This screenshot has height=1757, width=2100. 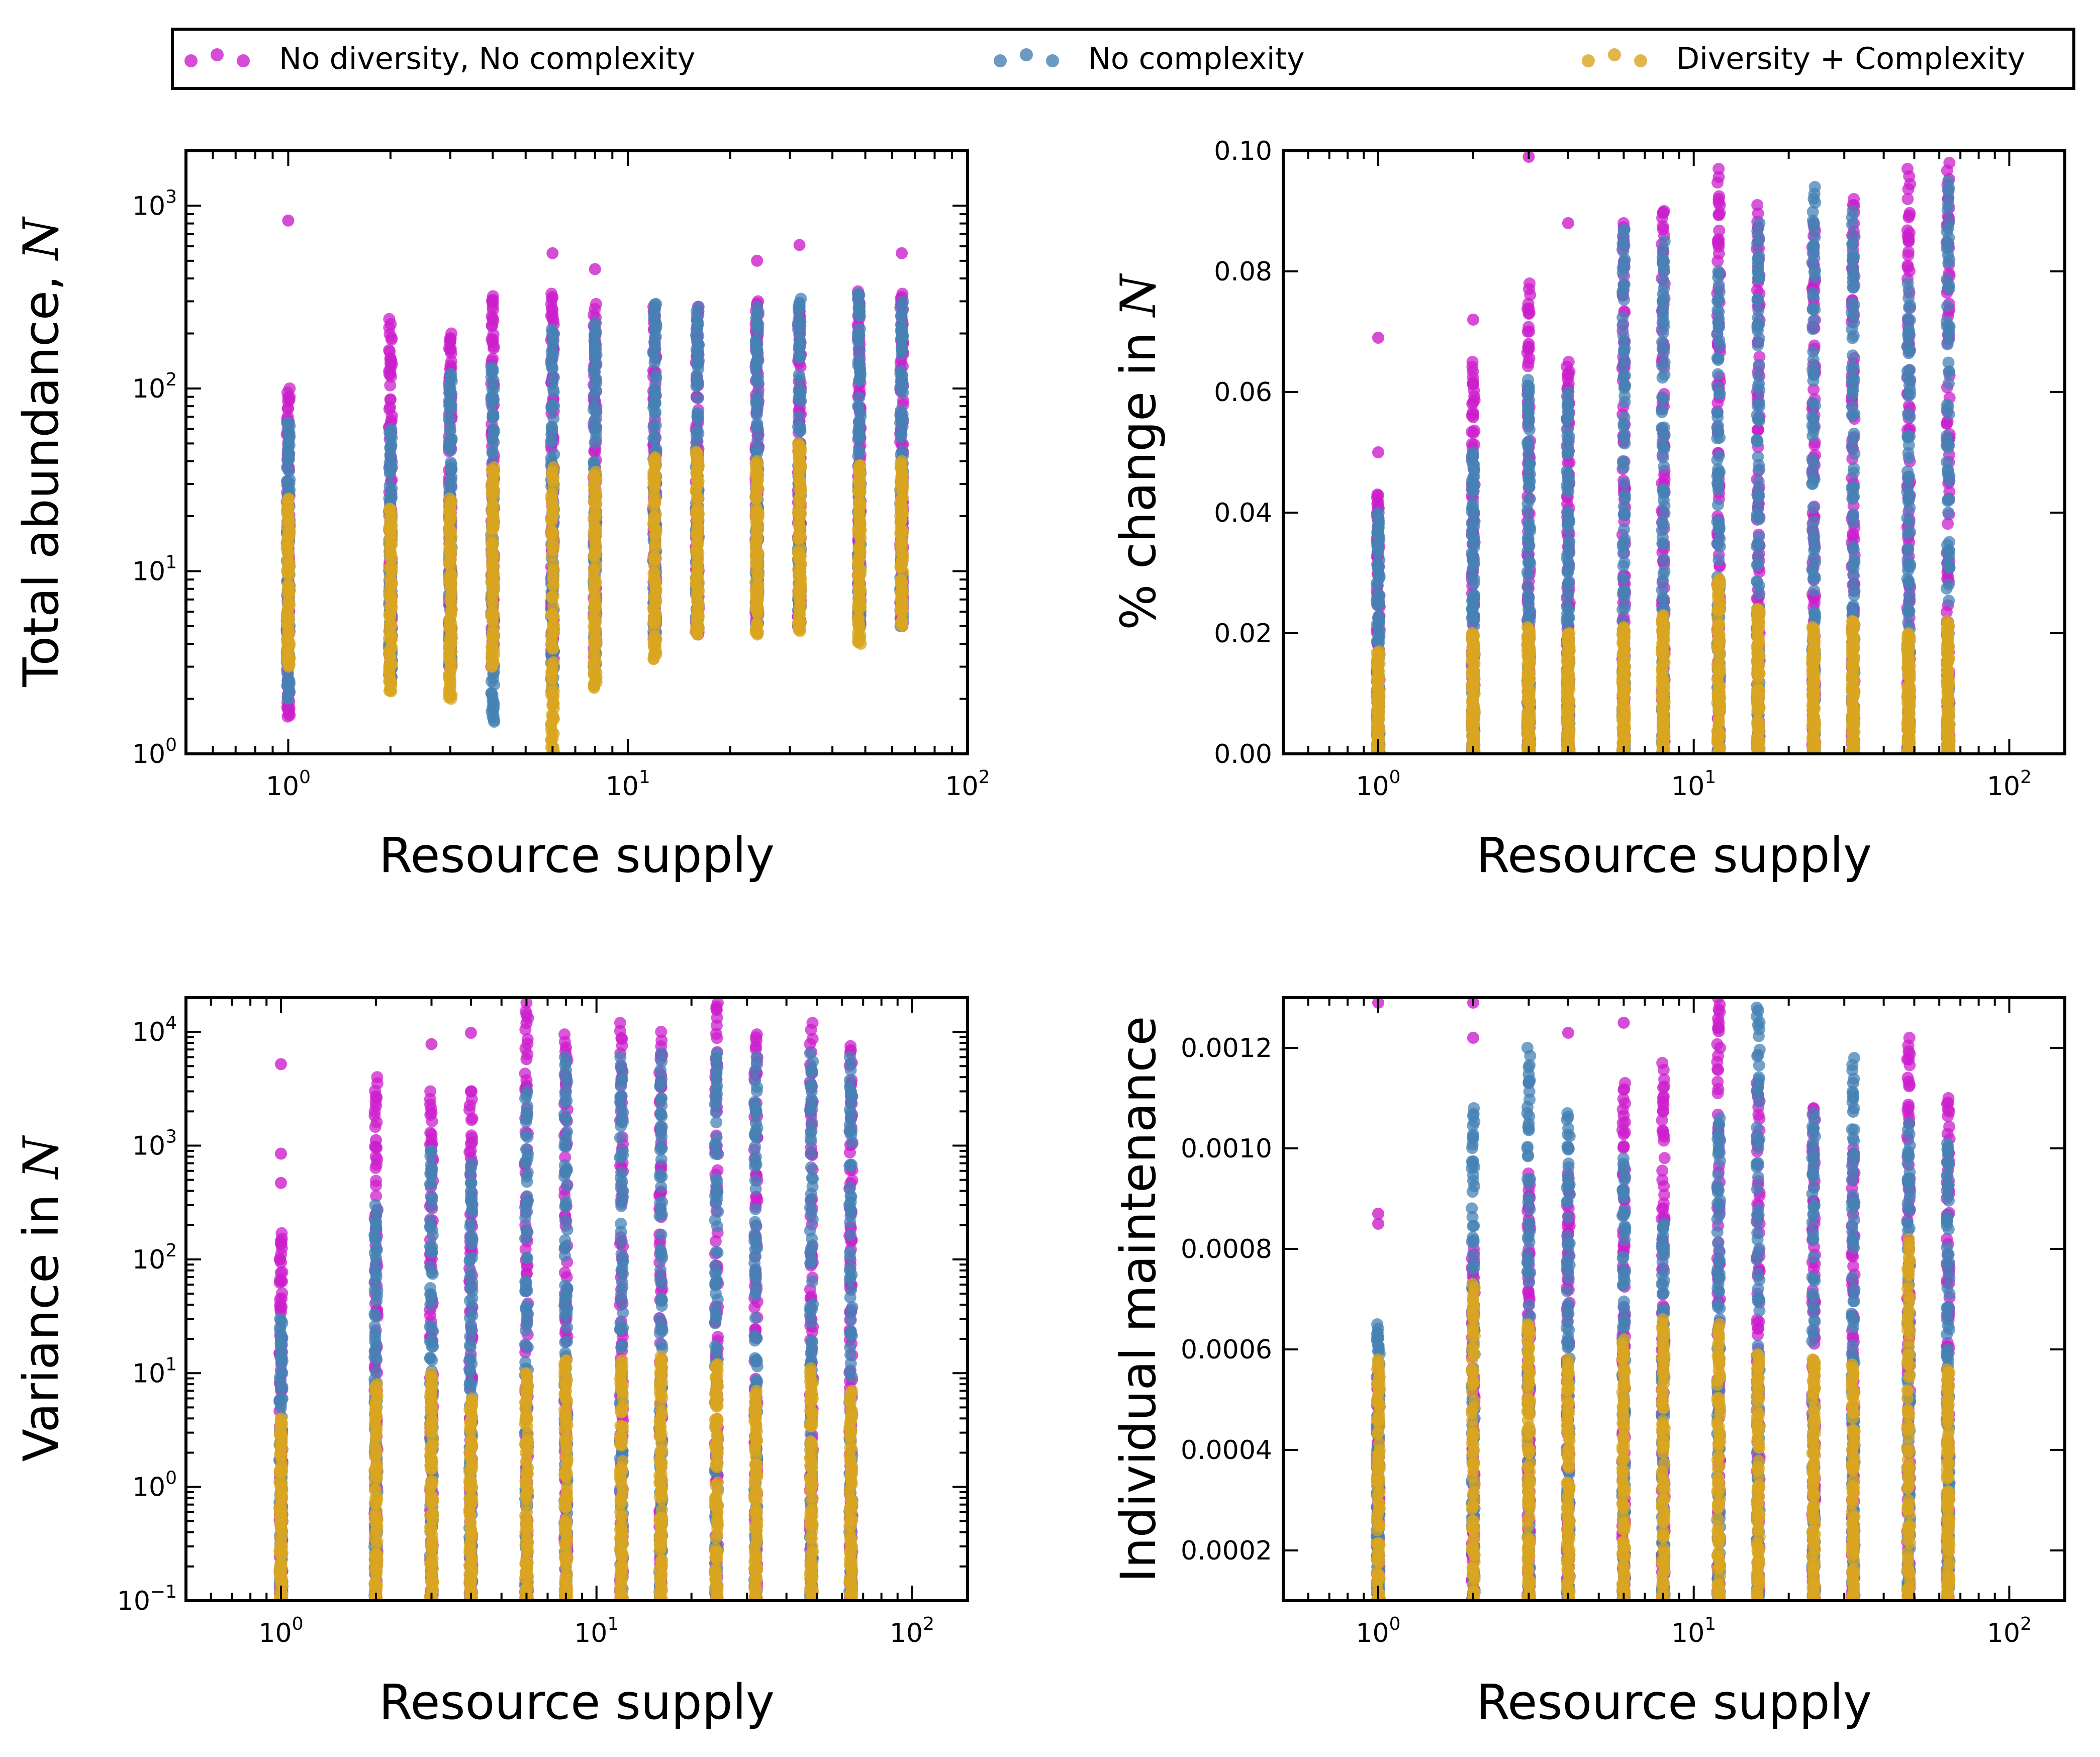 I want to click on axes-frame, so click(x=576, y=452).